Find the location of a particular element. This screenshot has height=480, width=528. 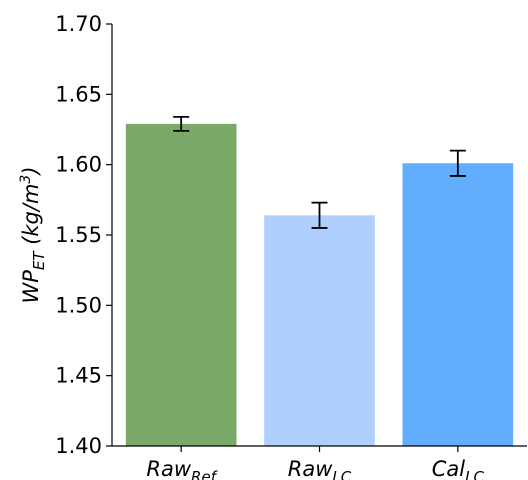

x-tick-label-2: CalLC is located at coordinates (458, 468).